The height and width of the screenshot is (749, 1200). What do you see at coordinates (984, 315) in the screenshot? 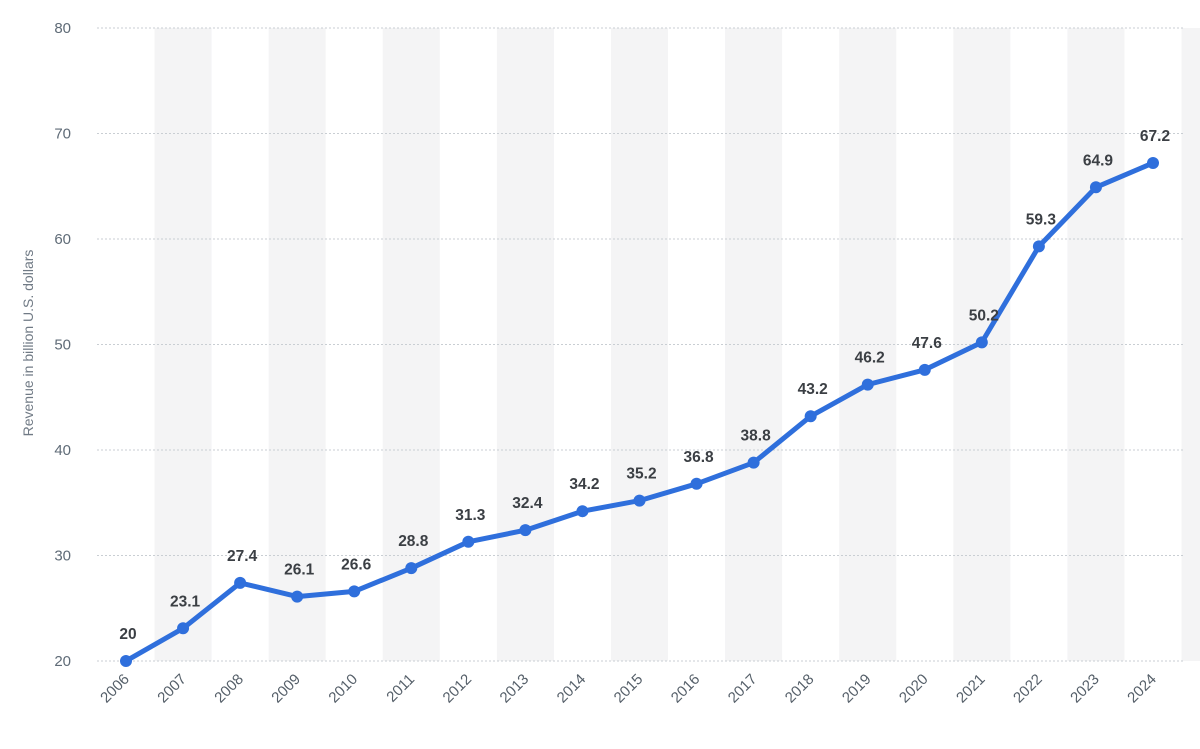
I see `data-label: 50.2` at bounding box center [984, 315].